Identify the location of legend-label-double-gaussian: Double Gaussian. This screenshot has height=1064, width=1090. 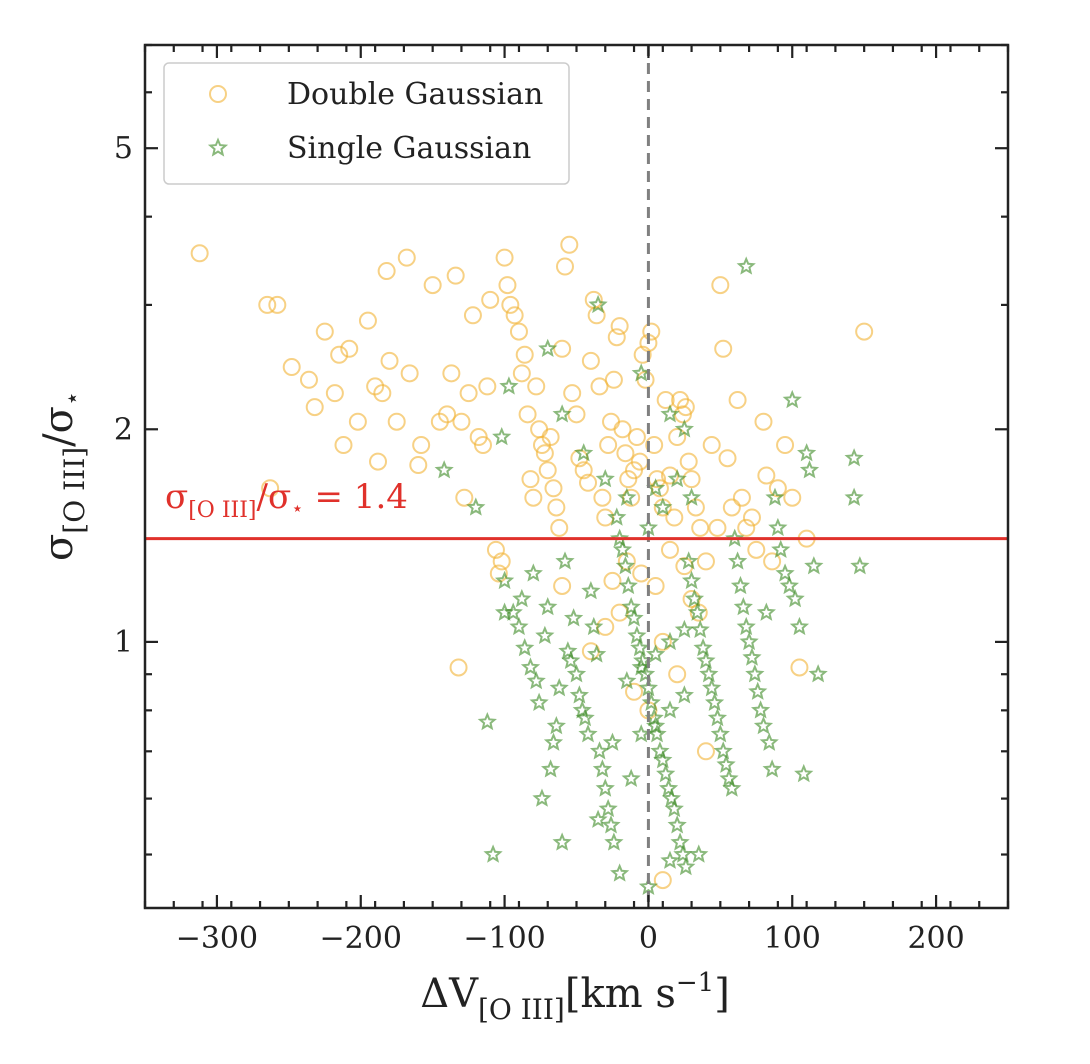
(415, 94).